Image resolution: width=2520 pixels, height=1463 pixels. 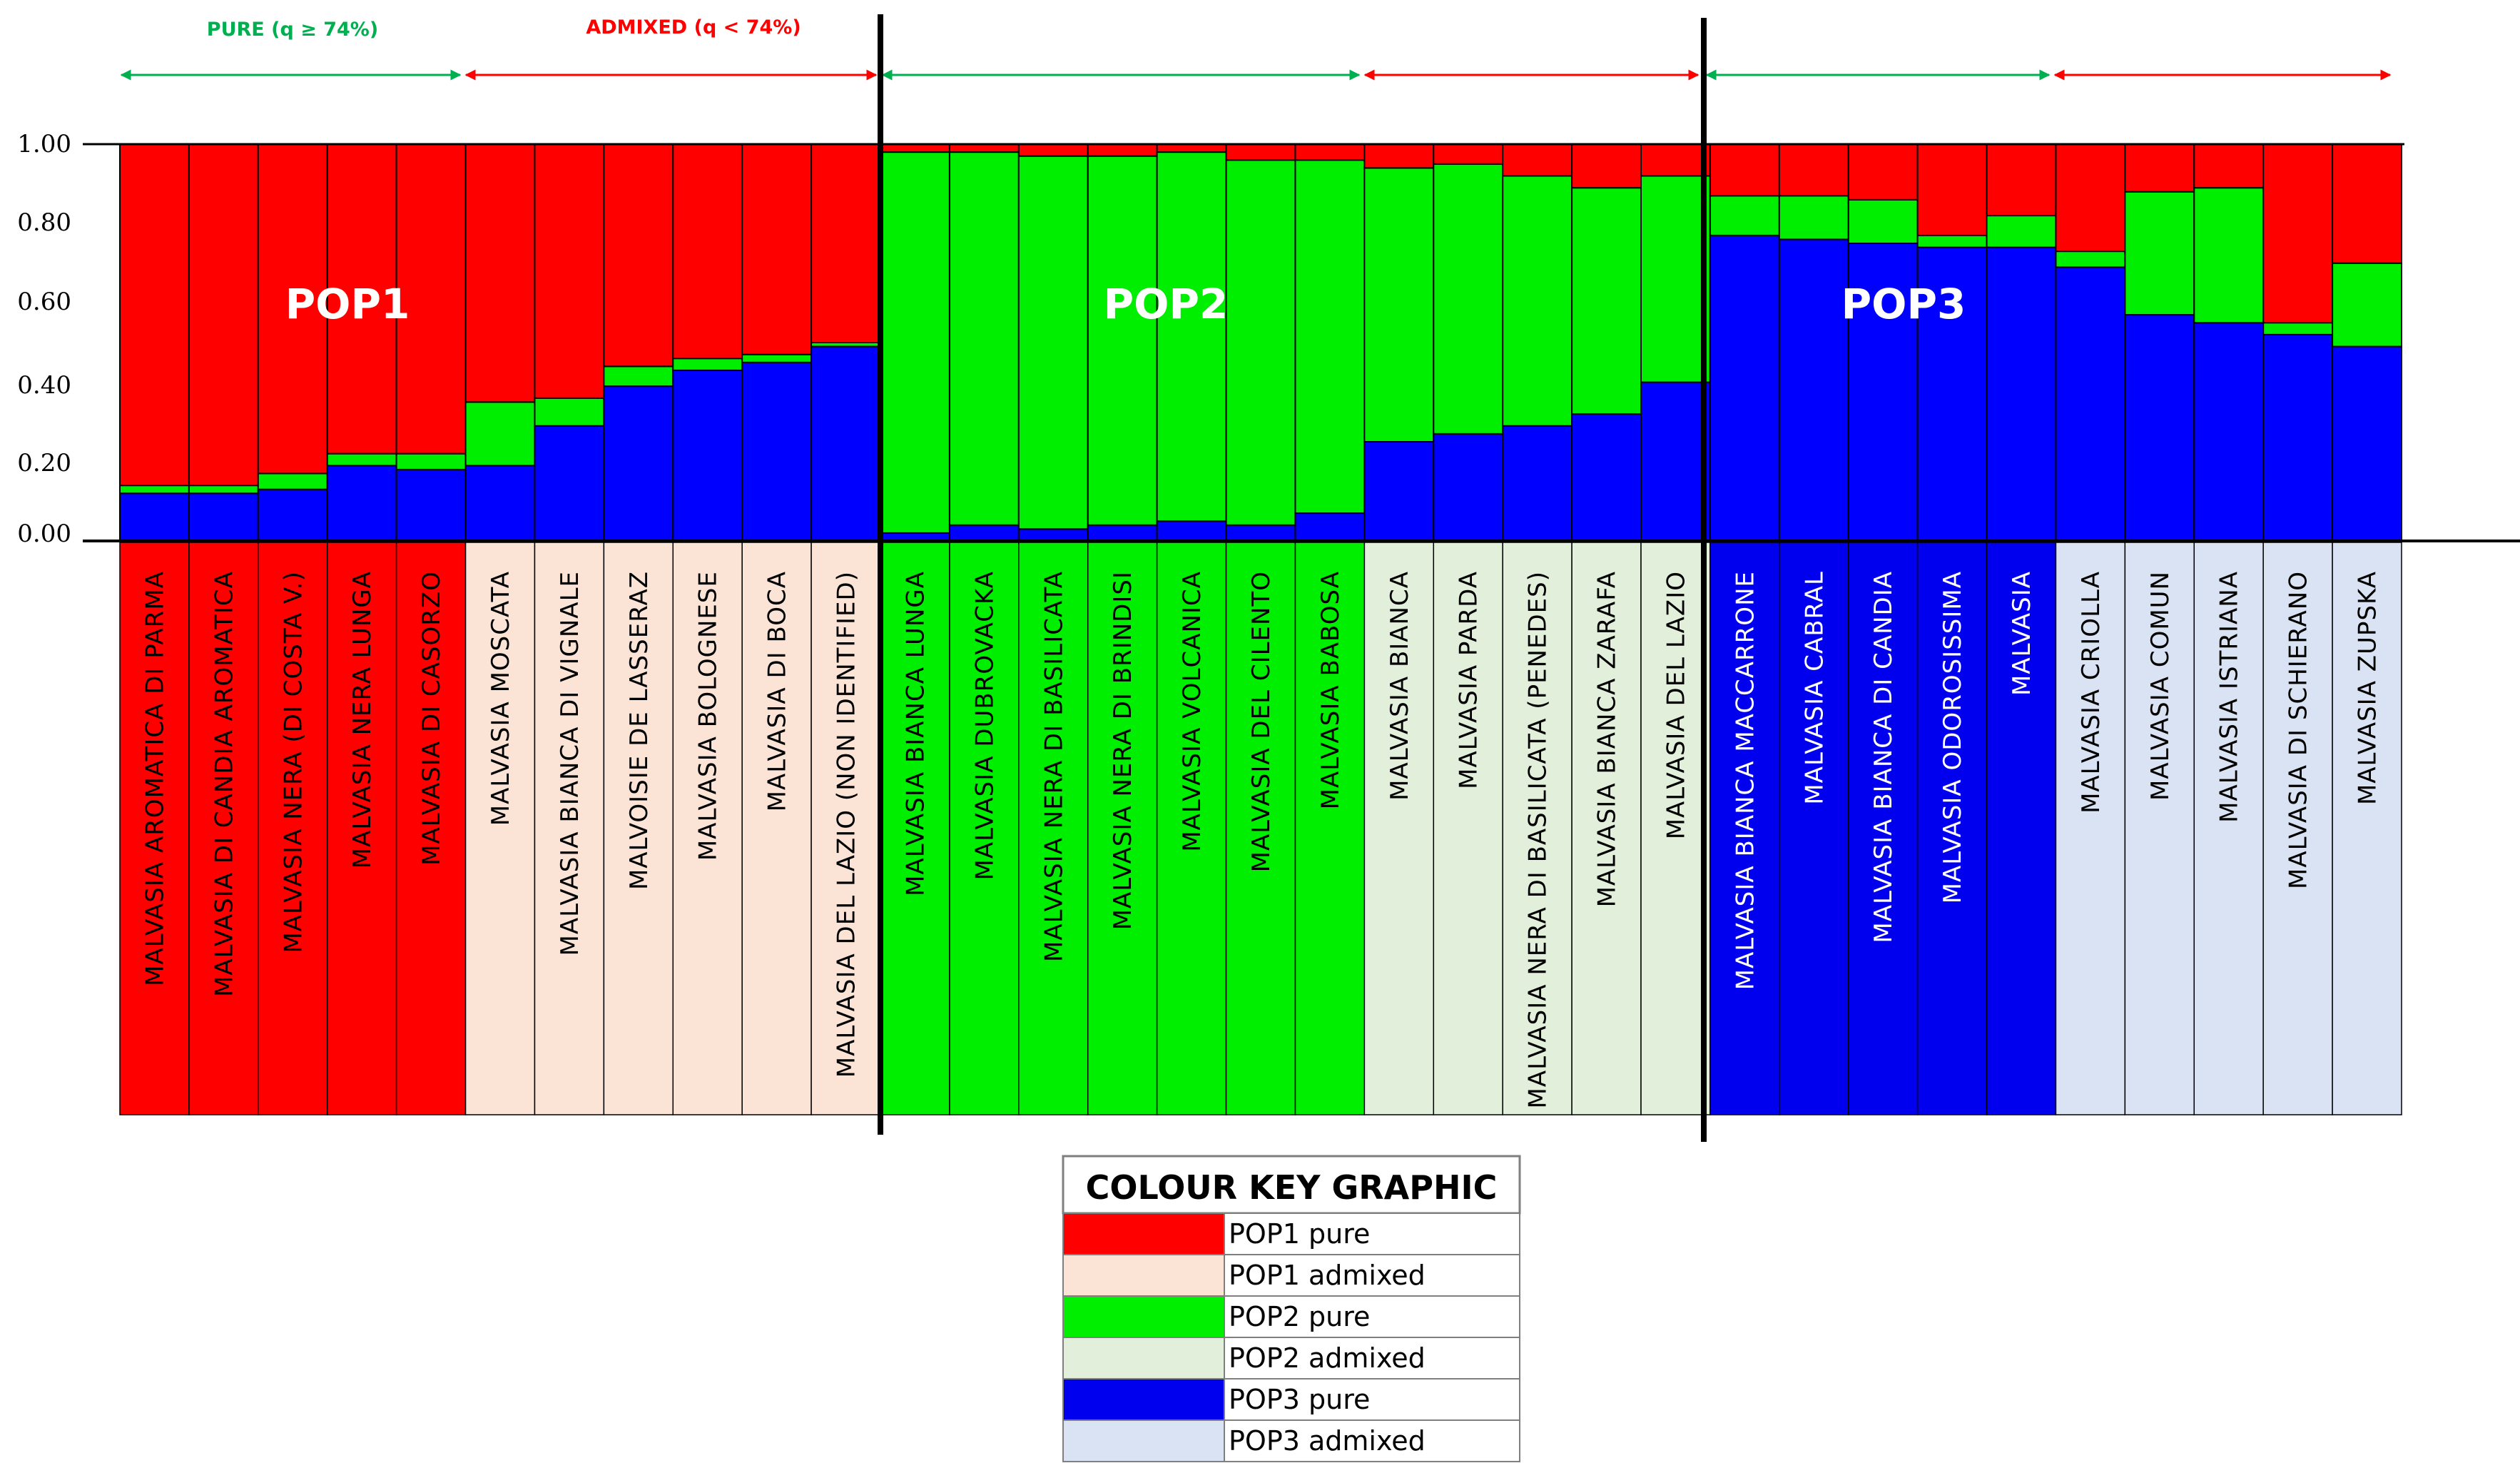 I want to click on sample-name-label: MALVASIA ODOROSISSIMA, so click(x=1953, y=737).